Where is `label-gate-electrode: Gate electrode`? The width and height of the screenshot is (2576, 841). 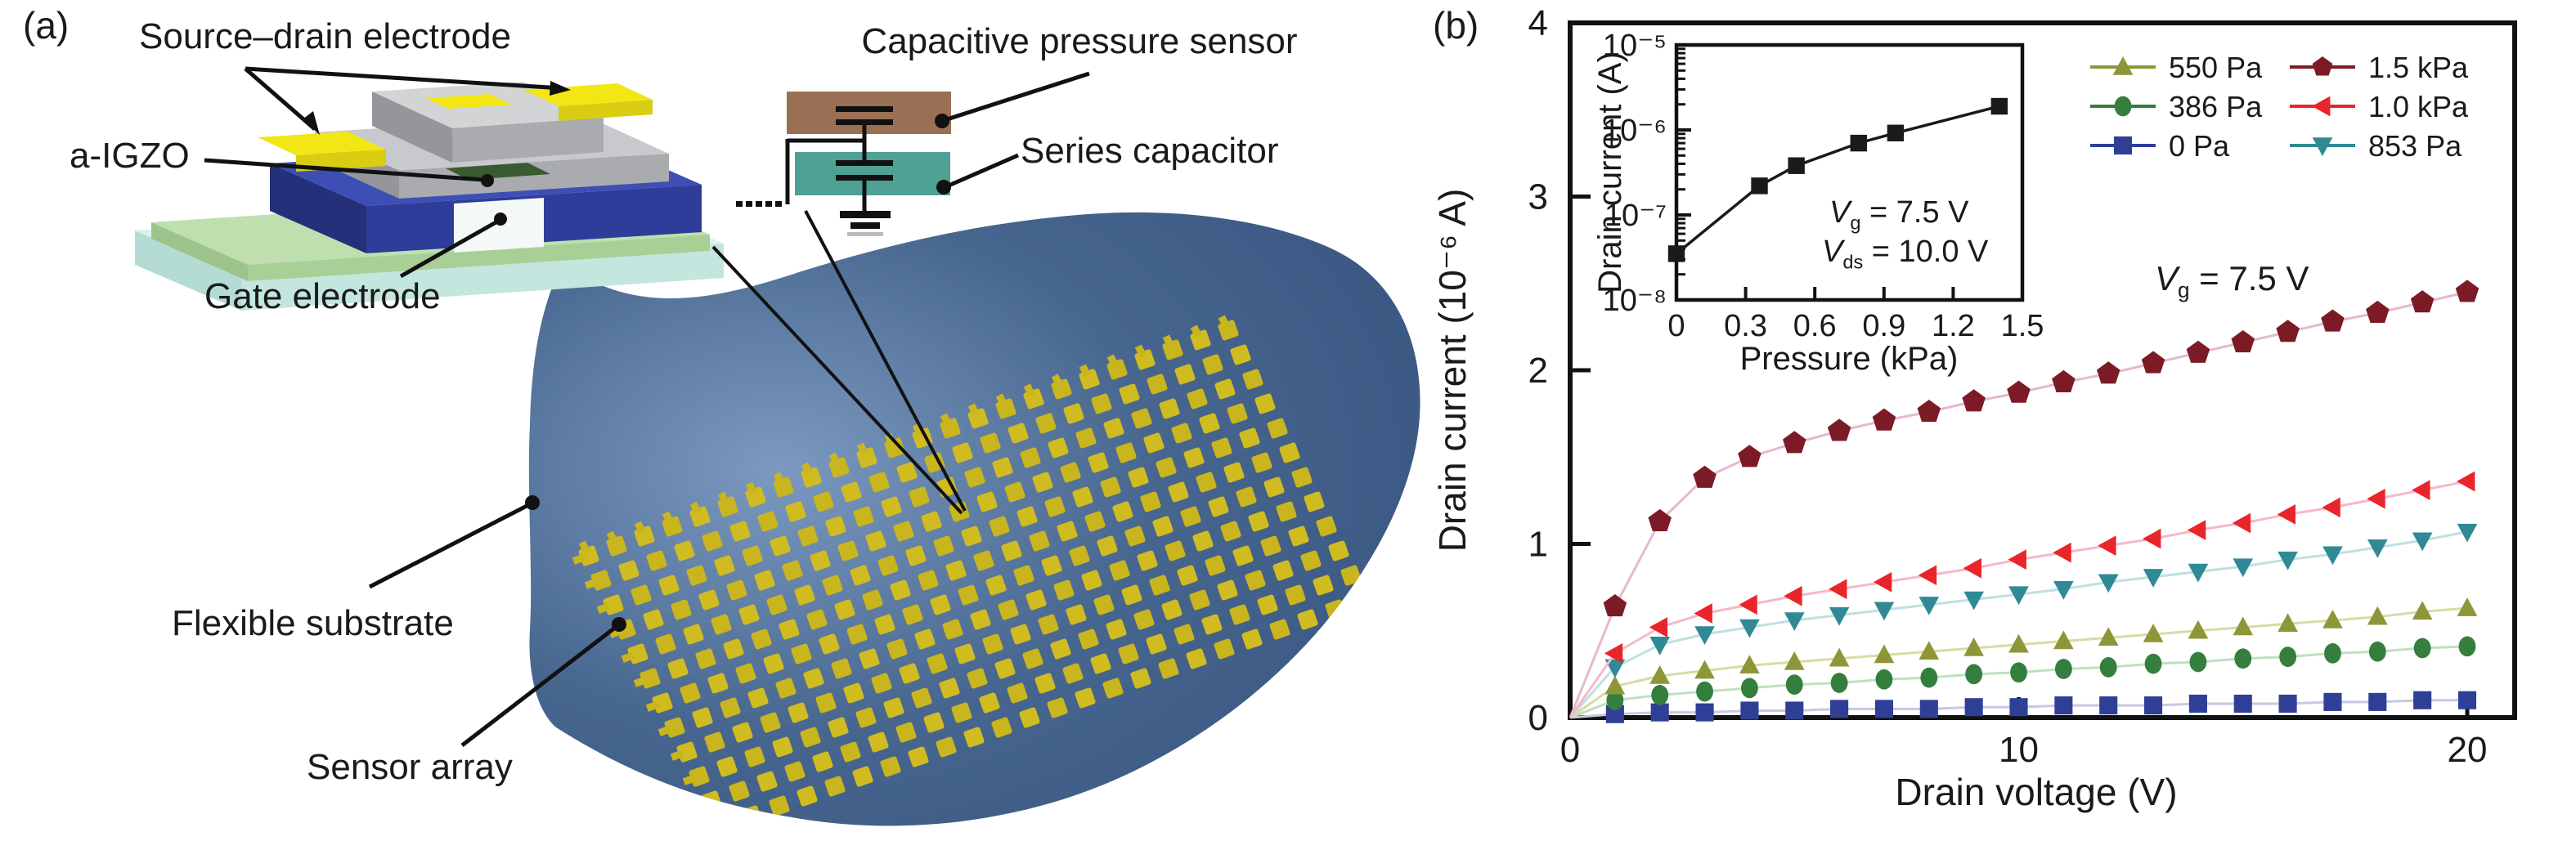 label-gate-electrode: Gate electrode is located at coordinates (322, 296).